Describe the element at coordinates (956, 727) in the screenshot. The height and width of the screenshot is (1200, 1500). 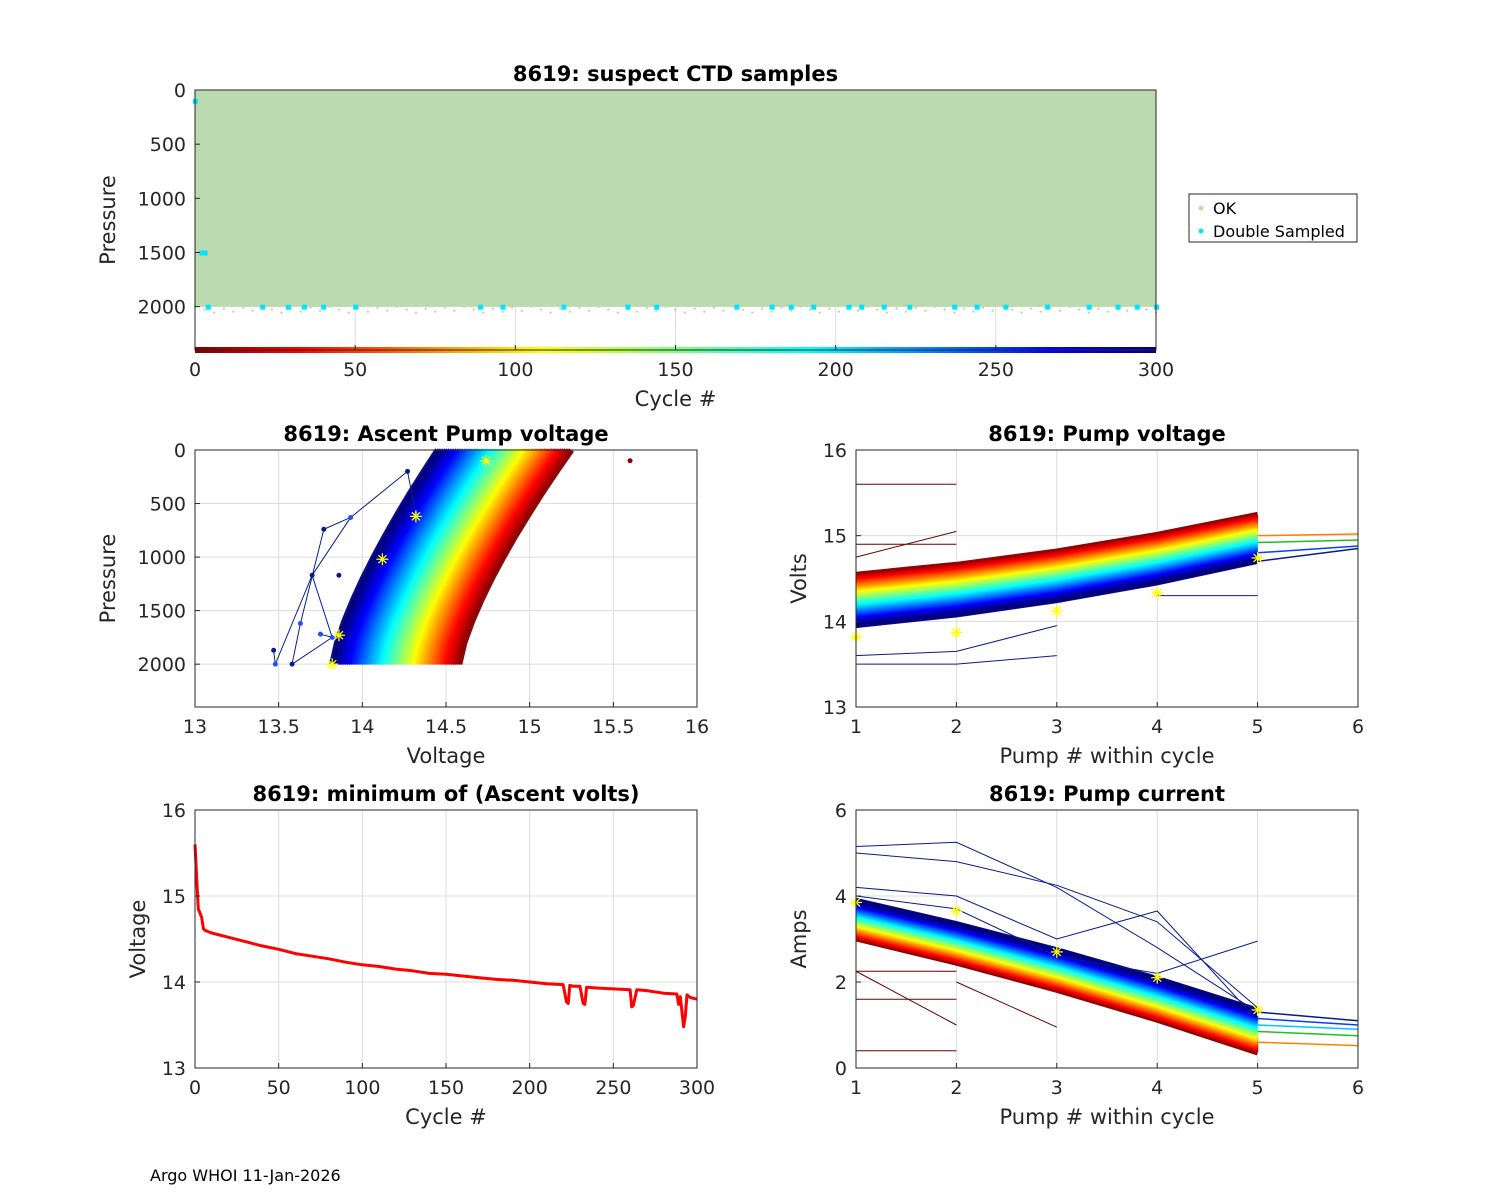
I see `x-tick-label: 2` at that location.